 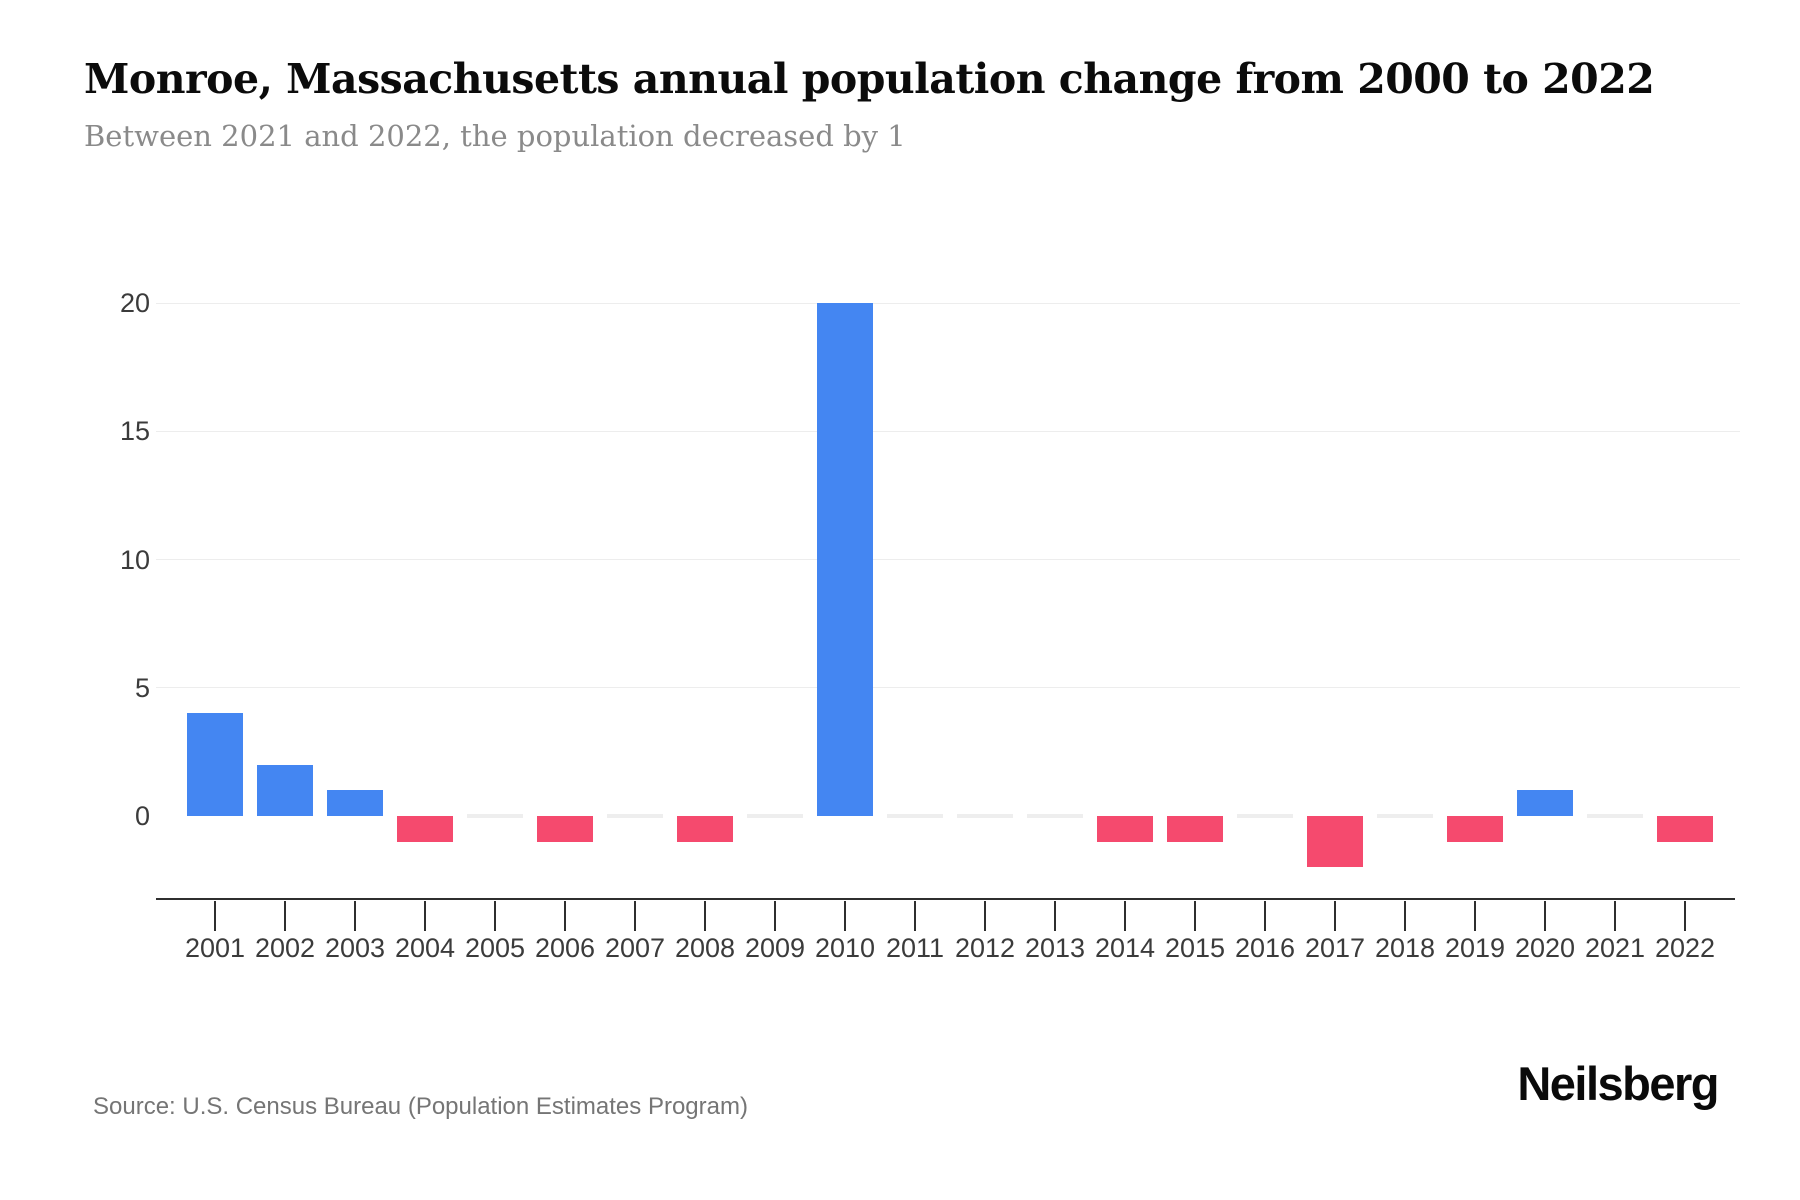 I want to click on y-axis-label-0: 0, so click(x=142, y=816).